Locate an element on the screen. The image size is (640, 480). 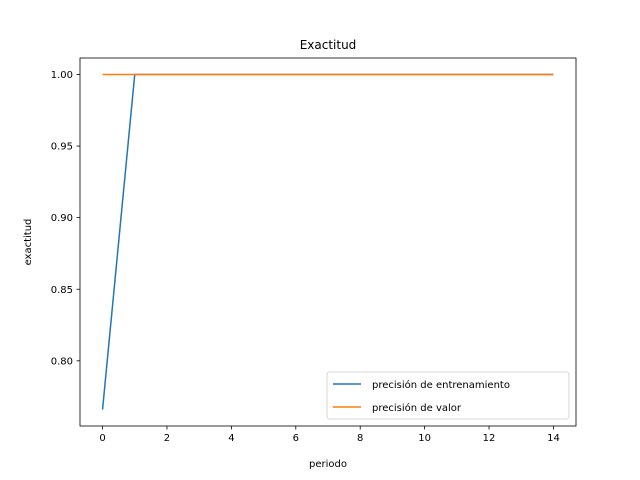
x-axis-label: periodo is located at coordinates (328, 464).